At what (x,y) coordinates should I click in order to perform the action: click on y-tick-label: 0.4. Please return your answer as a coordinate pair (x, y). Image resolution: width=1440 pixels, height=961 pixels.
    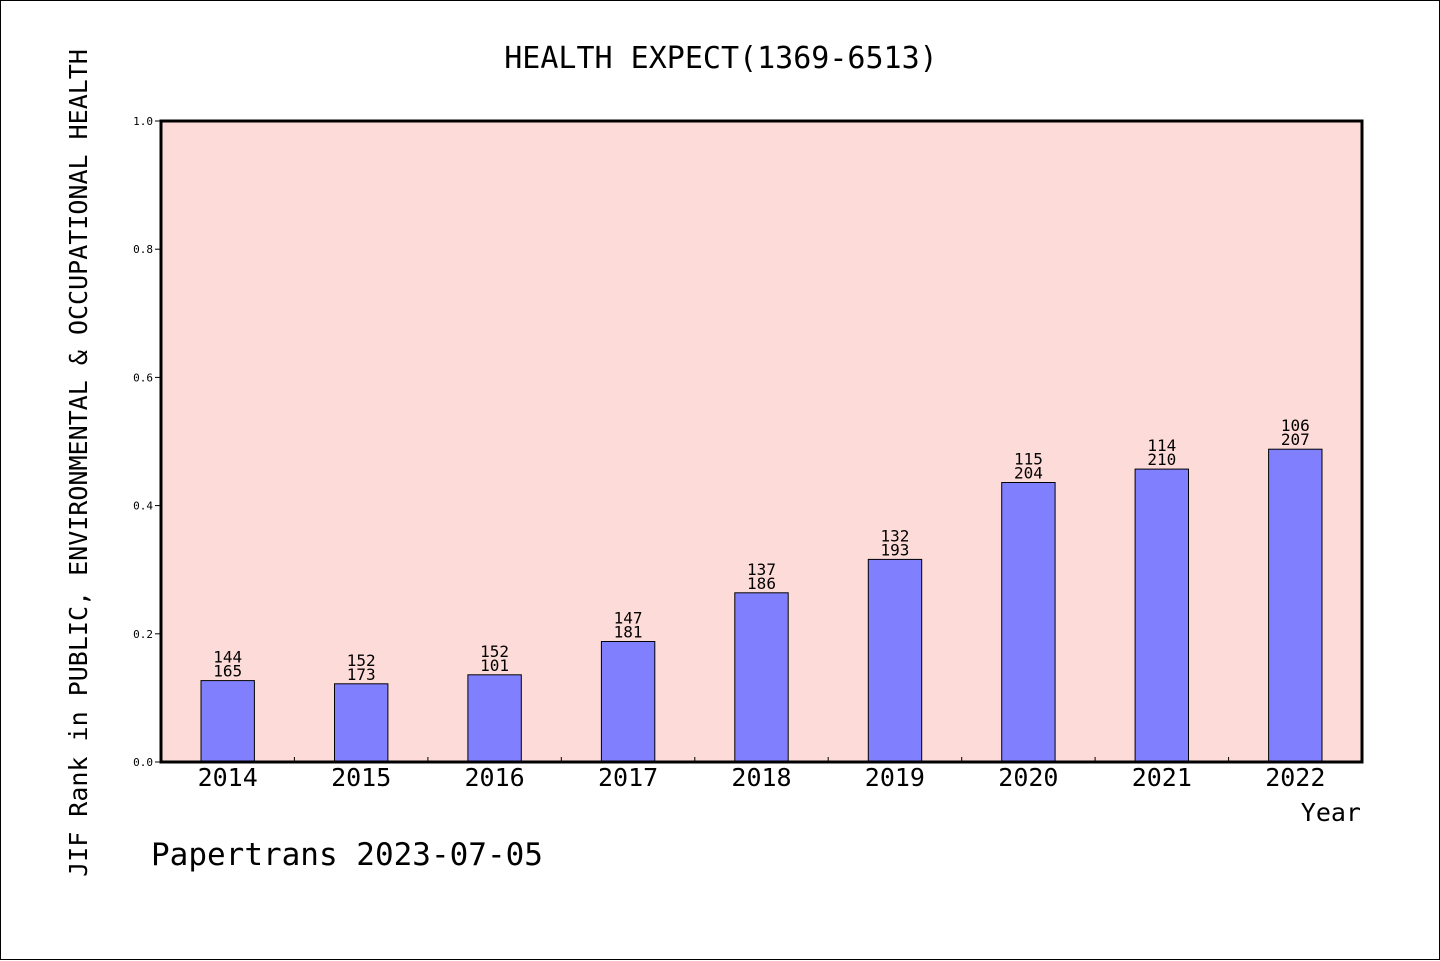
    Looking at the image, I should click on (143, 506).